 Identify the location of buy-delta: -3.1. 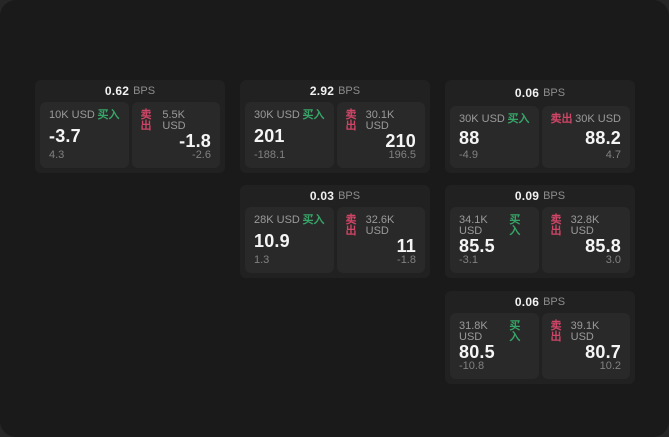
(468, 260).